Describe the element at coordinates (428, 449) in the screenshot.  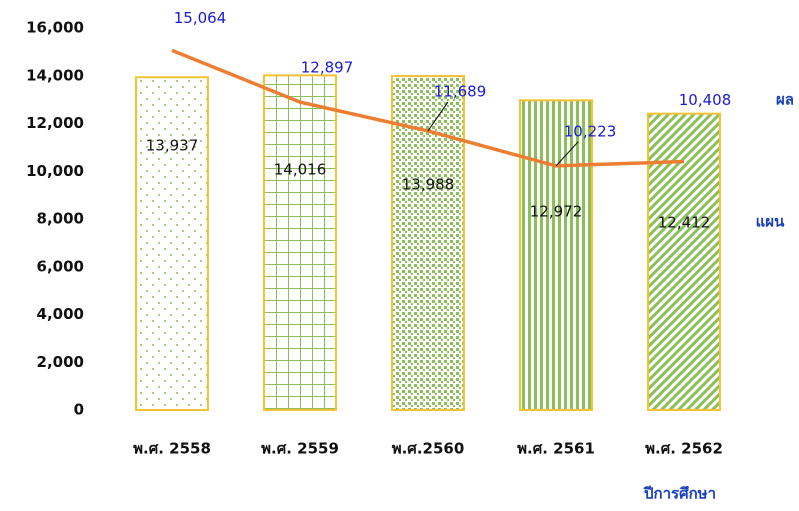
I see `x-tick-label: พ.ศ.2560` at that location.